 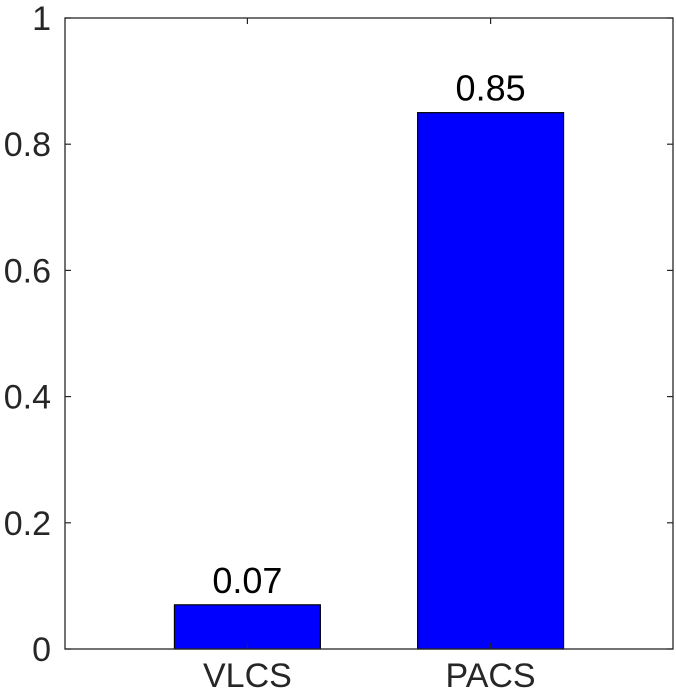 What do you see at coordinates (247, 676) in the screenshot?
I see `x-tick-label-vlcs: VLCS` at bounding box center [247, 676].